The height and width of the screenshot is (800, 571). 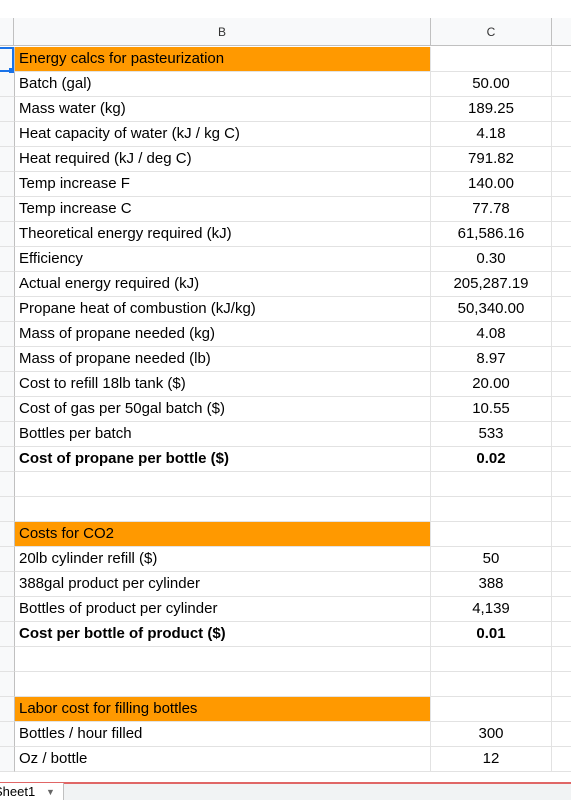 I want to click on cell-label: Heat required (kJ / deg C), so click(x=223, y=159).